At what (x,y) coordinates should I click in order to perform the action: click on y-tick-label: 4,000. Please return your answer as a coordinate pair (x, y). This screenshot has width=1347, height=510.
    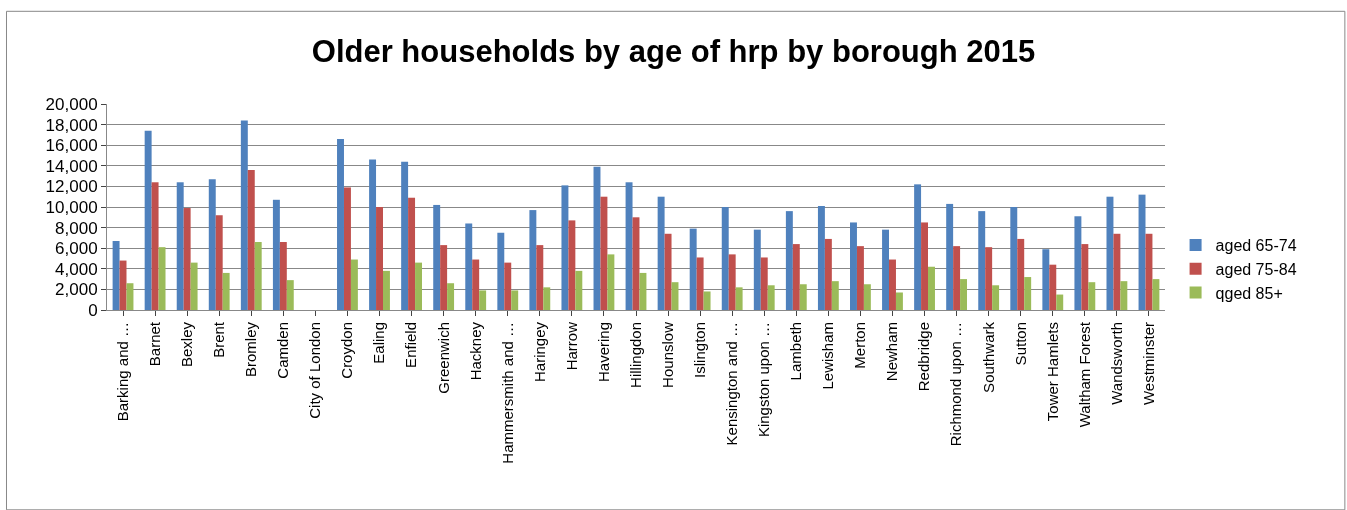
    Looking at the image, I should click on (76, 269).